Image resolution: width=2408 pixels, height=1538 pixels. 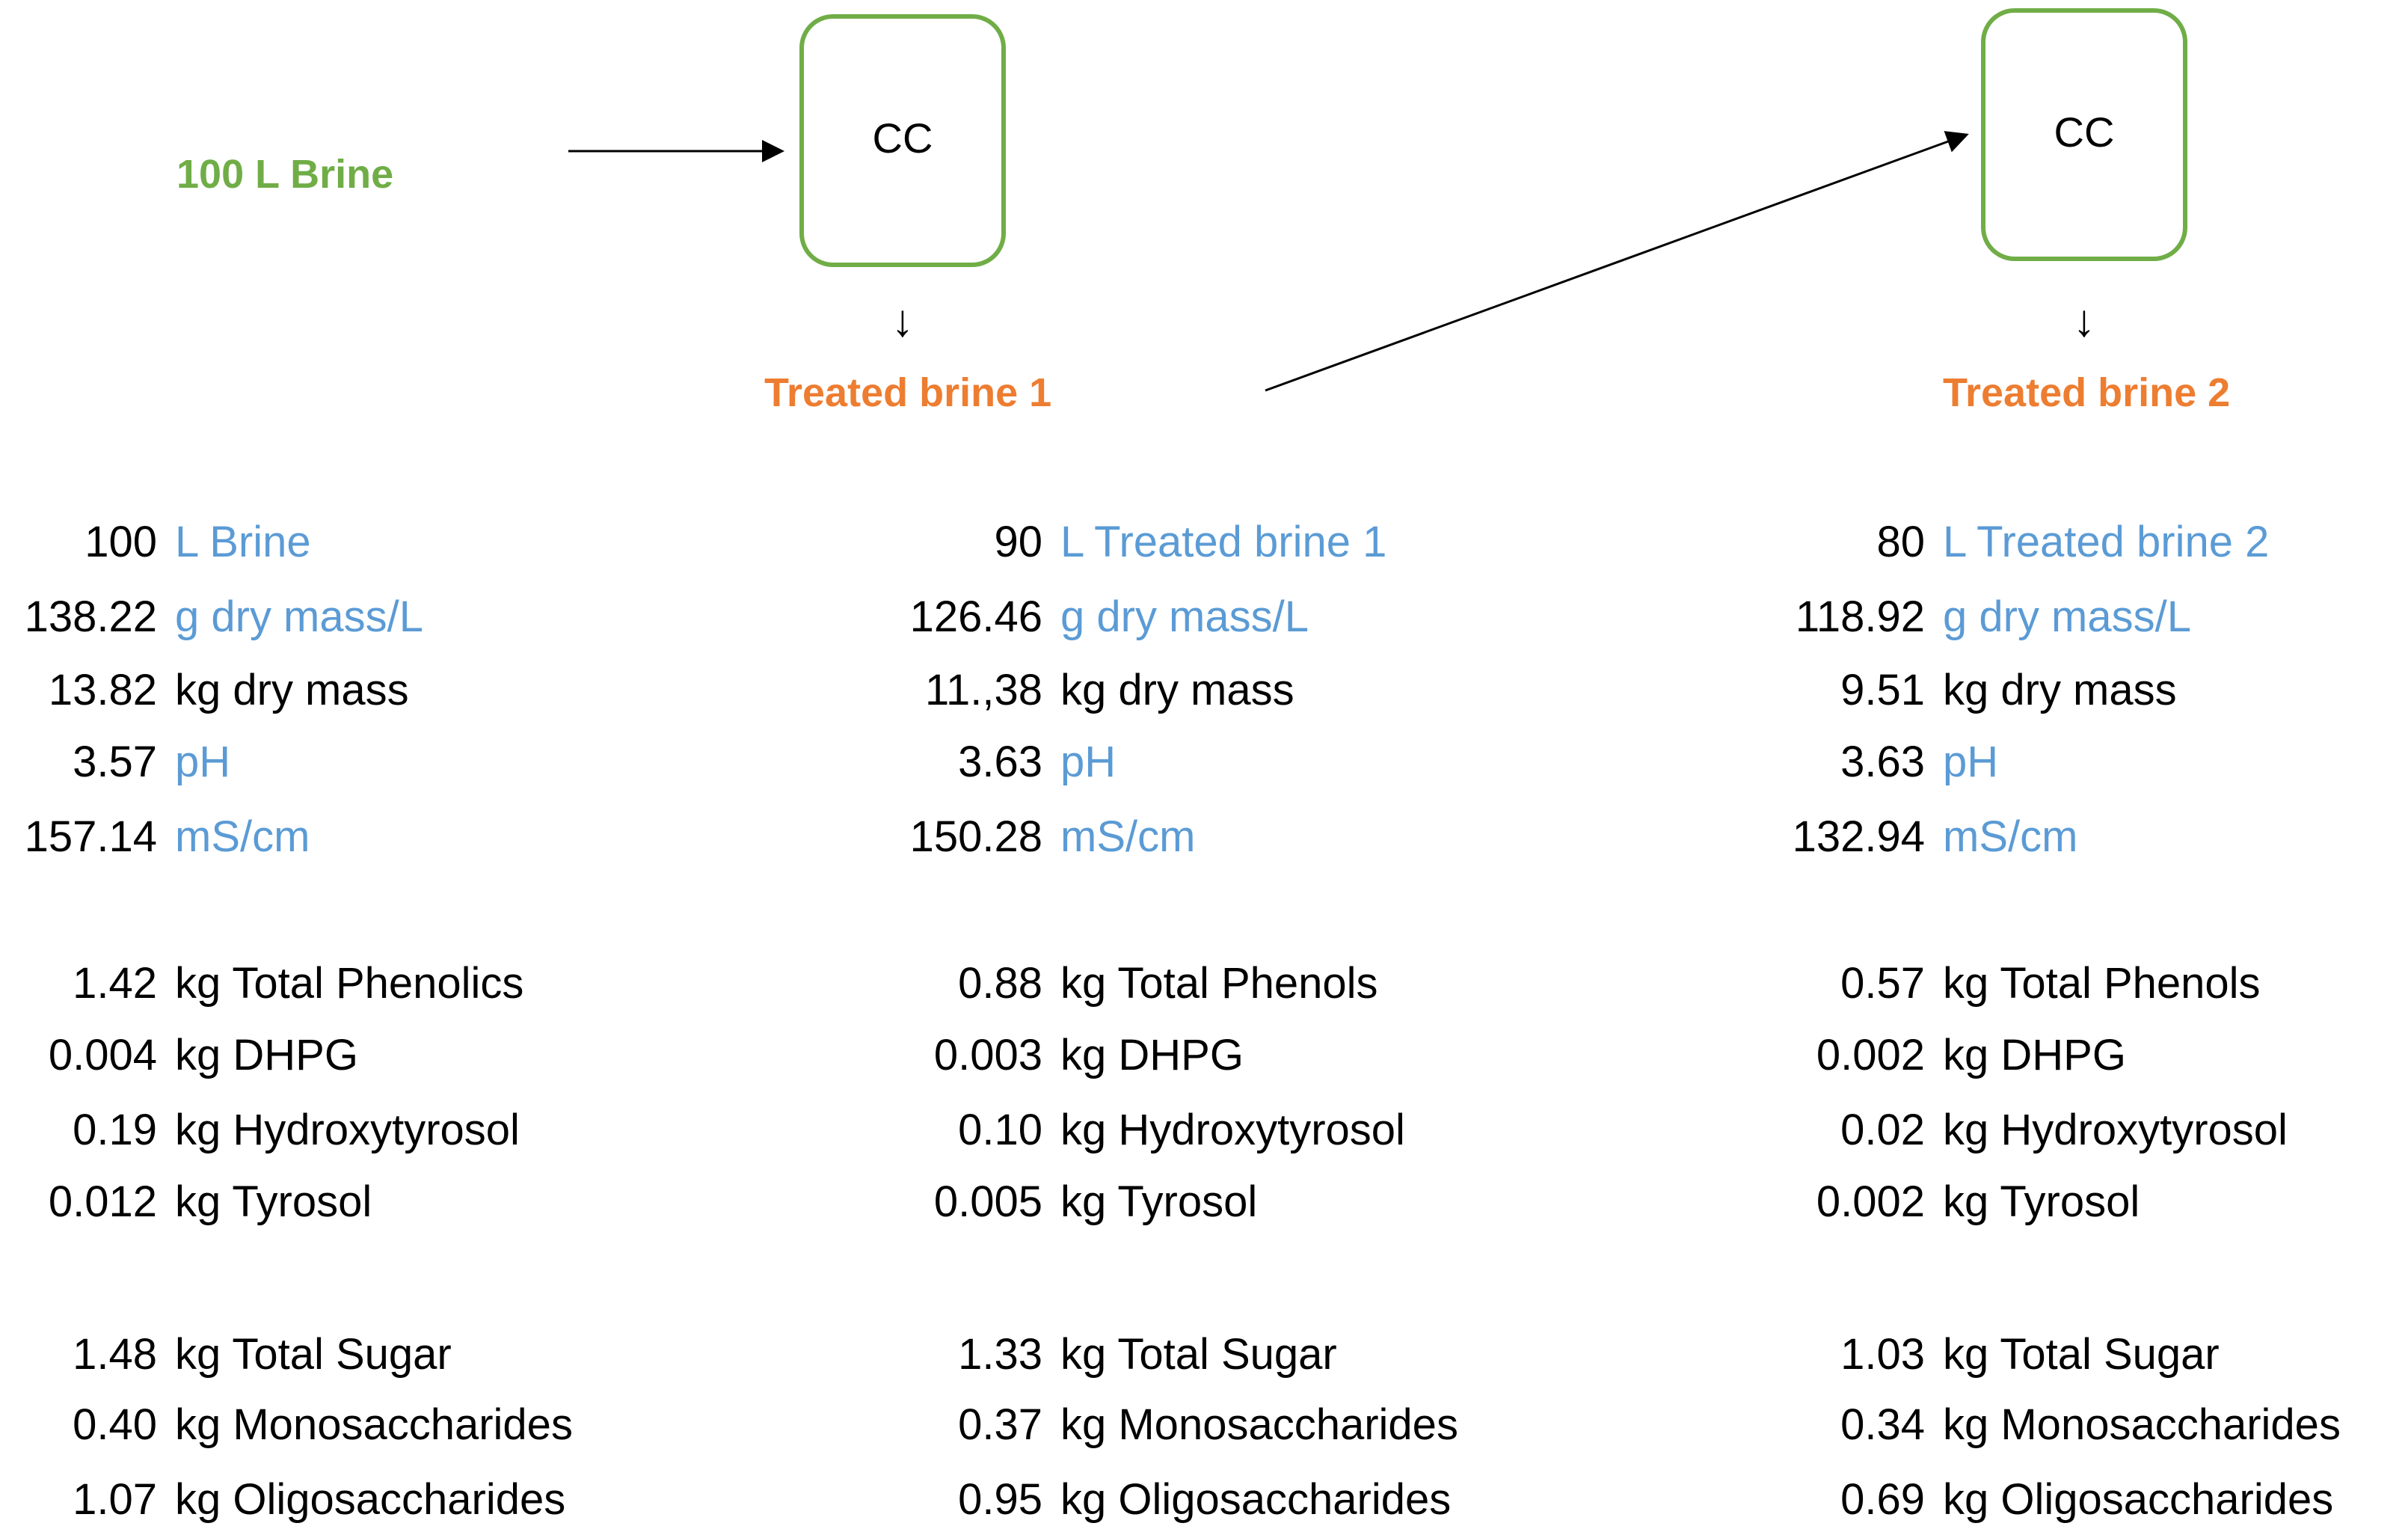 What do you see at coordinates (115, 1499) in the screenshot?
I see `row-value: 1.07` at bounding box center [115, 1499].